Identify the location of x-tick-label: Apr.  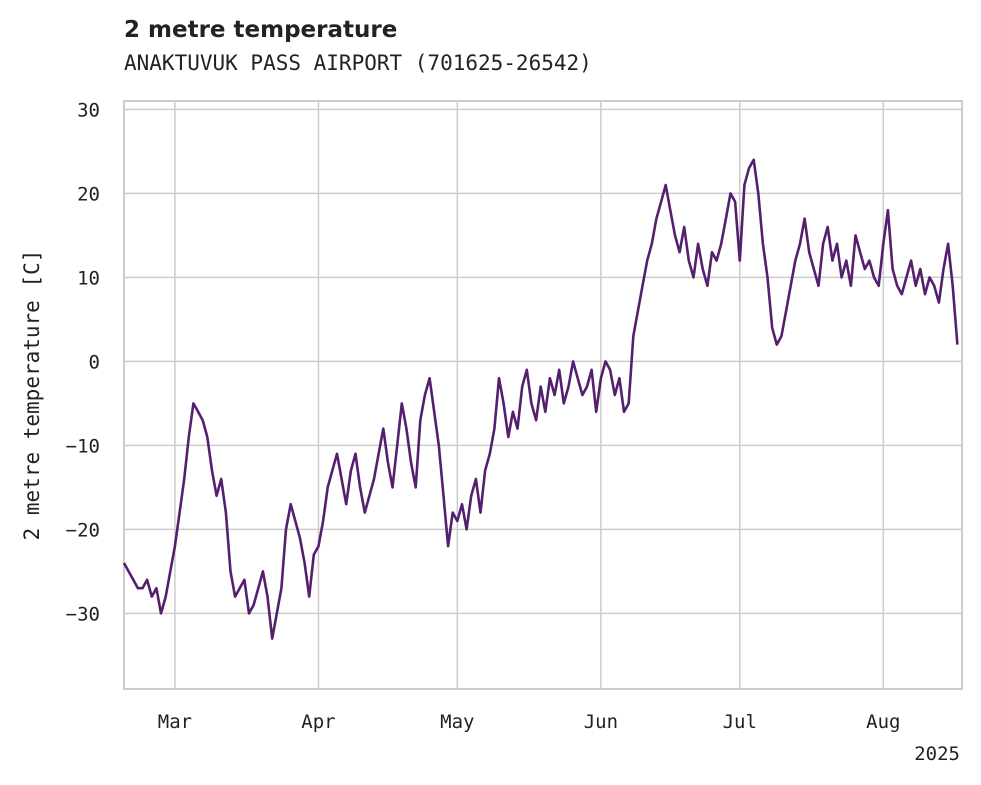
(318, 722).